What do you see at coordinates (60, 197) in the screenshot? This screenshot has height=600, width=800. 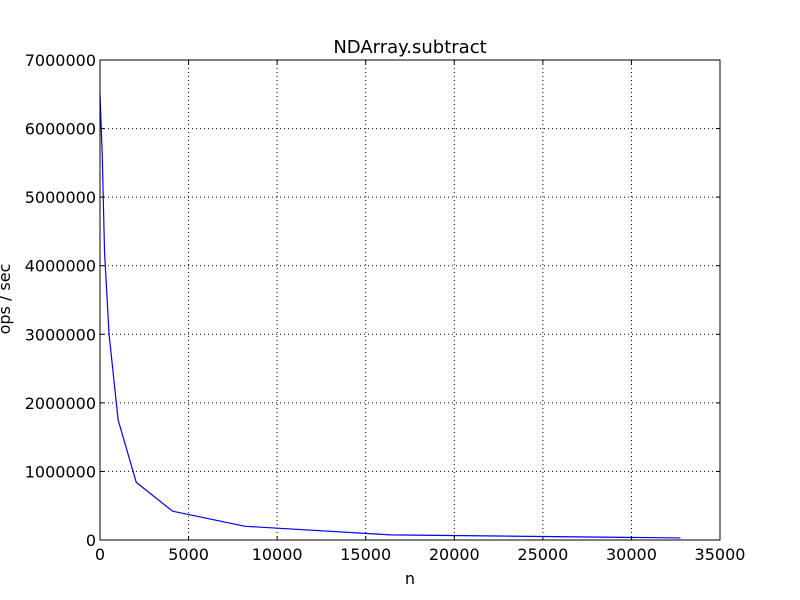 I see `y-tick-label: 5000000` at bounding box center [60, 197].